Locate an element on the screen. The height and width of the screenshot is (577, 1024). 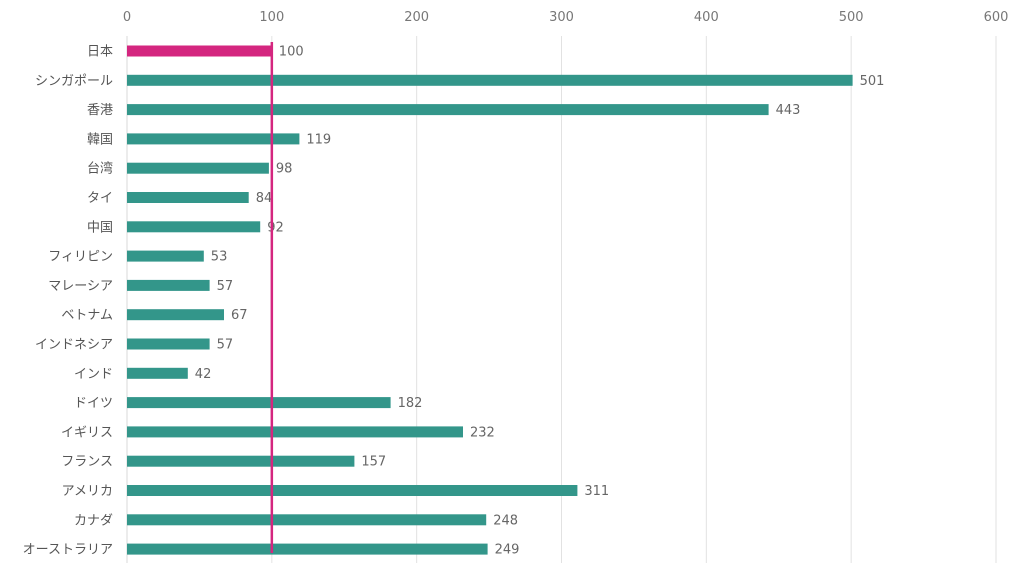
x-tick-label: 500 is located at coordinates (851, 17).